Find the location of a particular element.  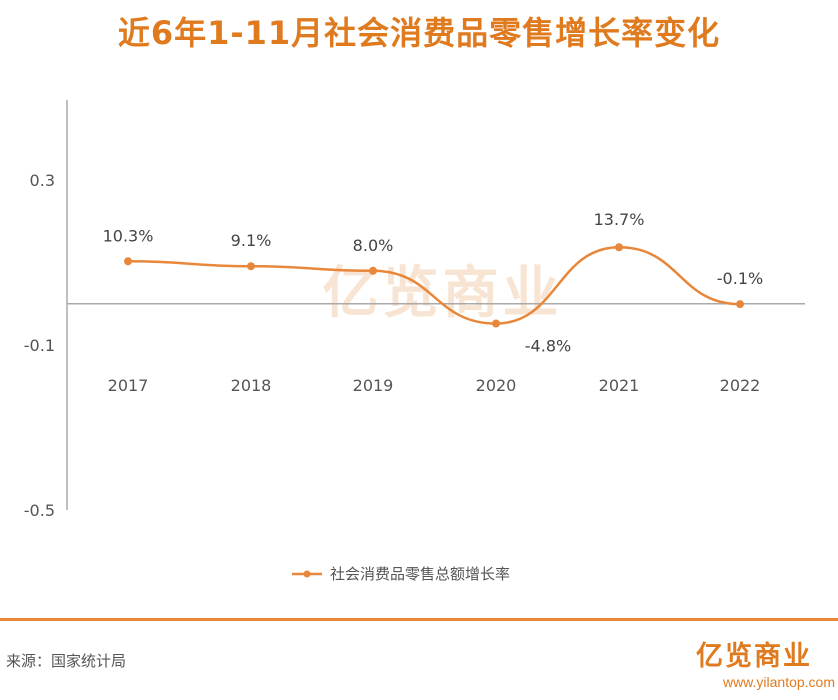

x-tick-label: 2019 is located at coordinates (373, 385).